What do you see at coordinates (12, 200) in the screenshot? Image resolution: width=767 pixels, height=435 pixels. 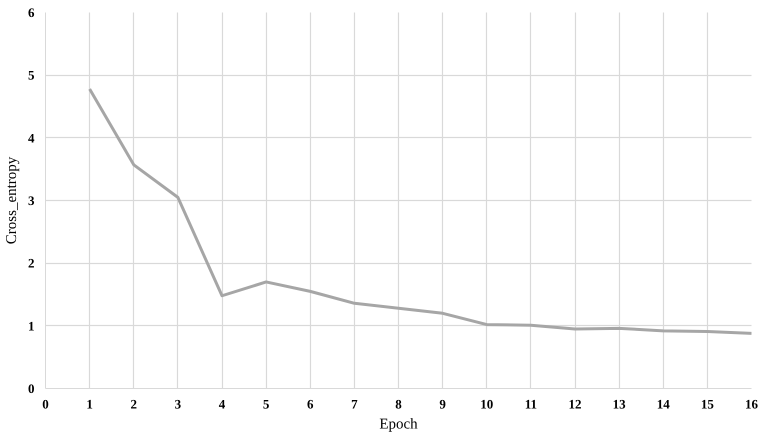 I see `y-axis-title: Cross_entropy` at bounding box center [12, 200].